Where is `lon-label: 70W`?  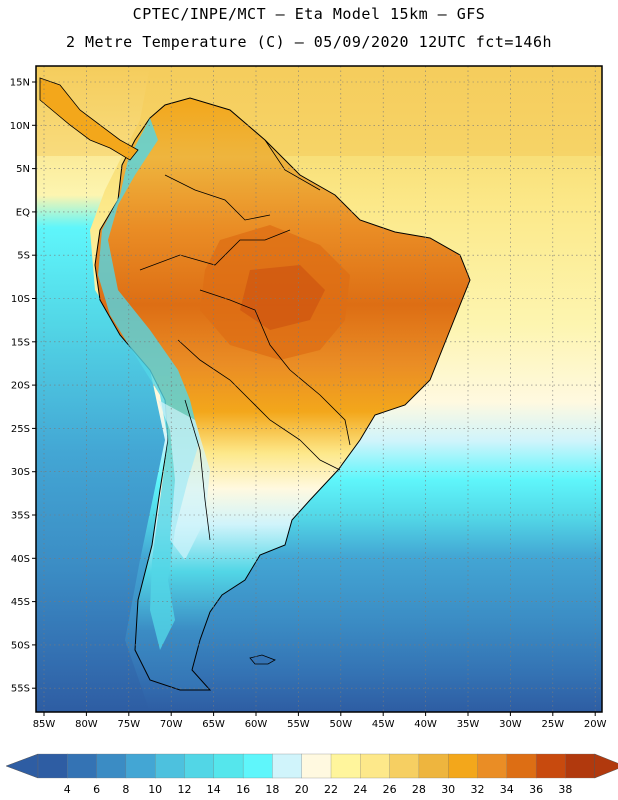
lon-label: 70W is located at coordinates (171, 724).